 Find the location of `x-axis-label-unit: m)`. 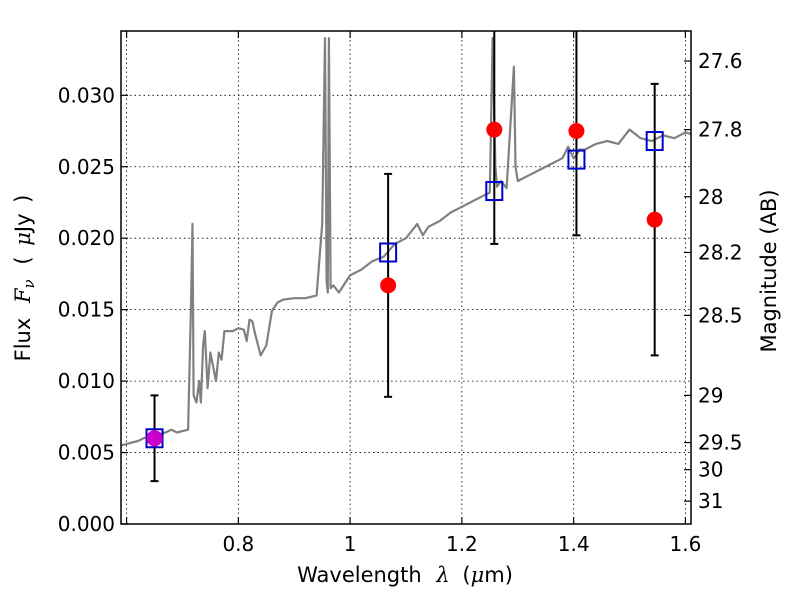

x-axis-label-unit: m) is located at coordinates (498, 575).